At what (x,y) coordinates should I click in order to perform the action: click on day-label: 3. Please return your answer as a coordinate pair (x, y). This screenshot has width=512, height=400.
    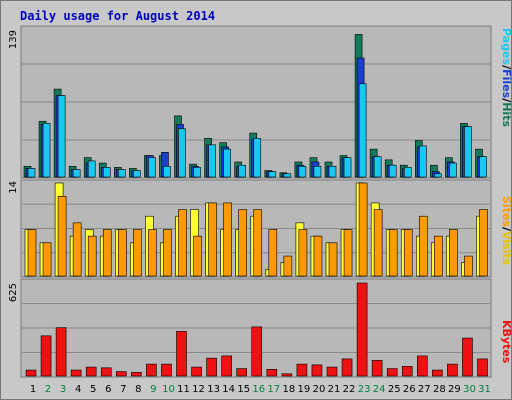
    Looking at the image, I should click on (63, 389).